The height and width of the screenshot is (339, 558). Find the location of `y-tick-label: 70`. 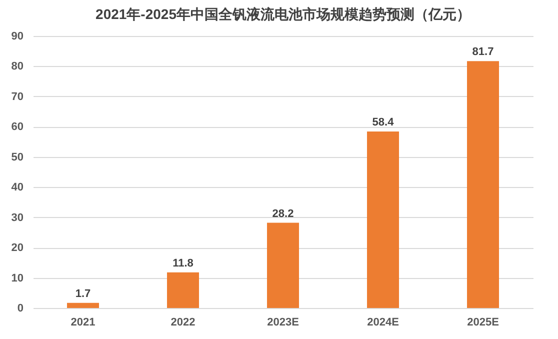

y-tick-label: 70 is located at coordinates (17, 96).